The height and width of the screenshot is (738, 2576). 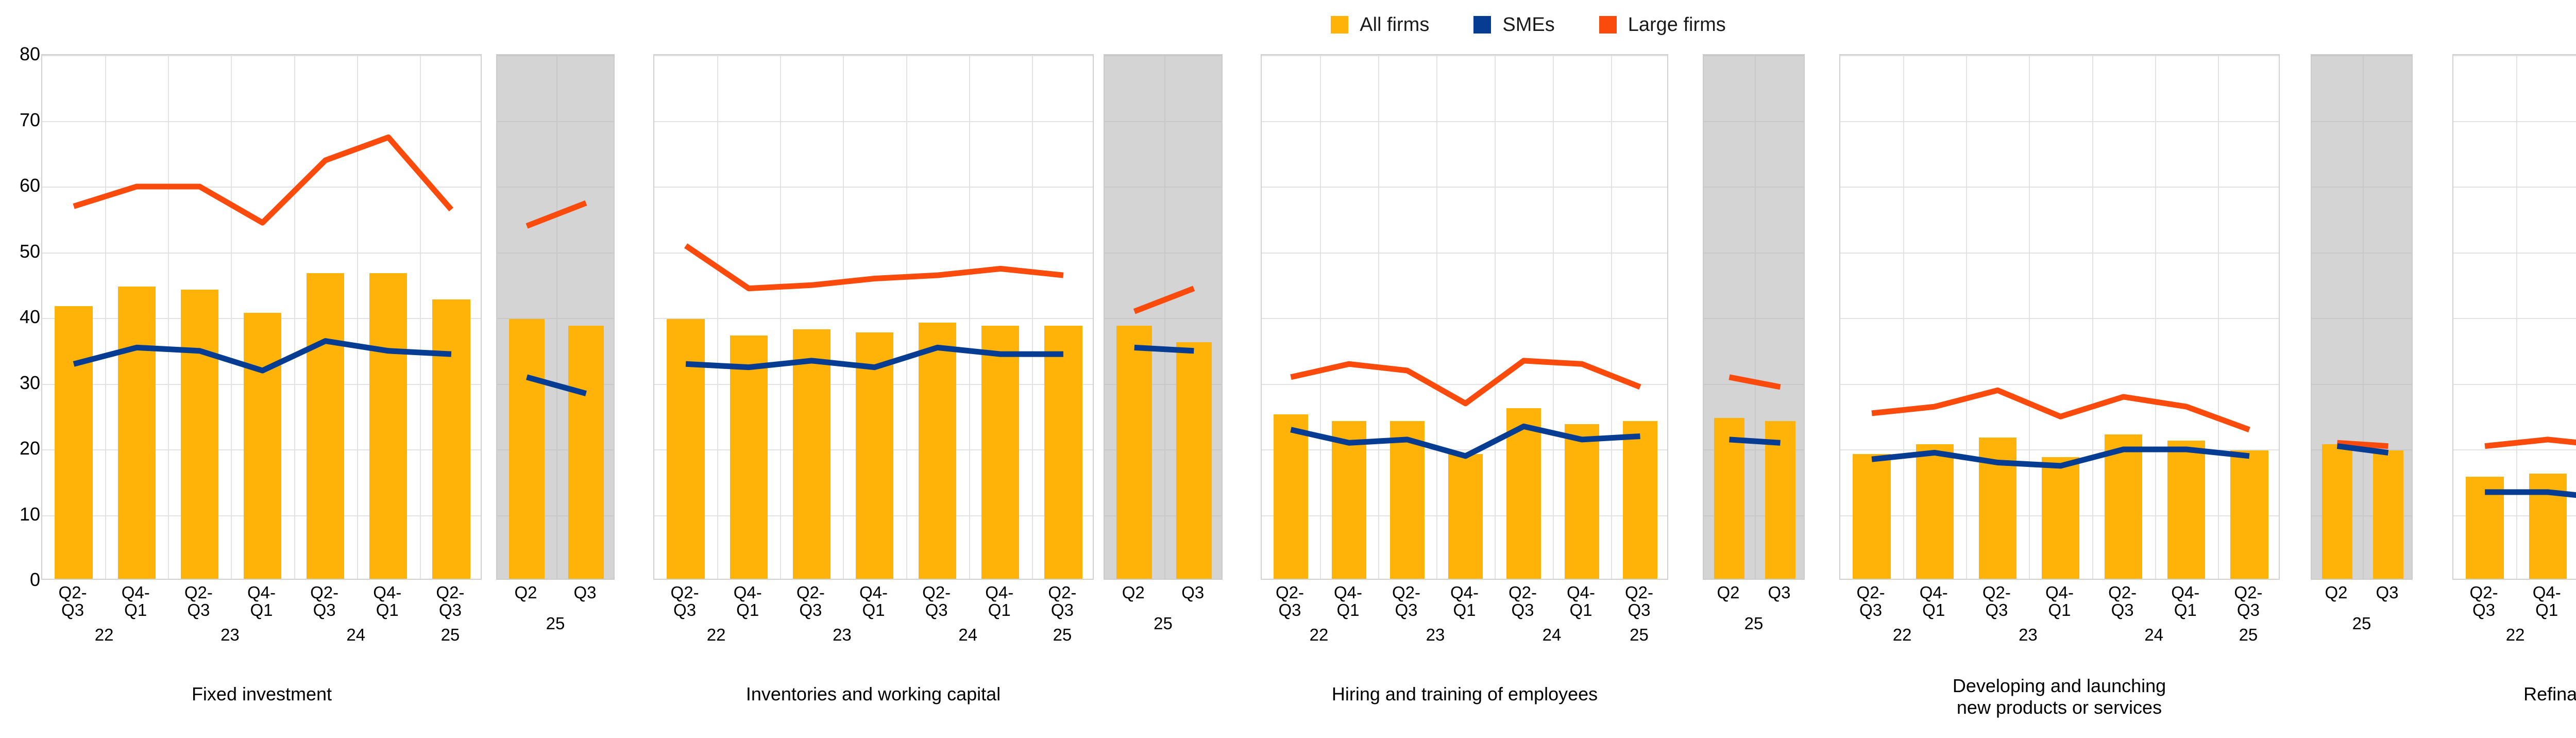 What do you see at coordinates (2029, 634) in the screenshot?
I see `x-axis-year-label: 23` at bounding box center [2029, 634].